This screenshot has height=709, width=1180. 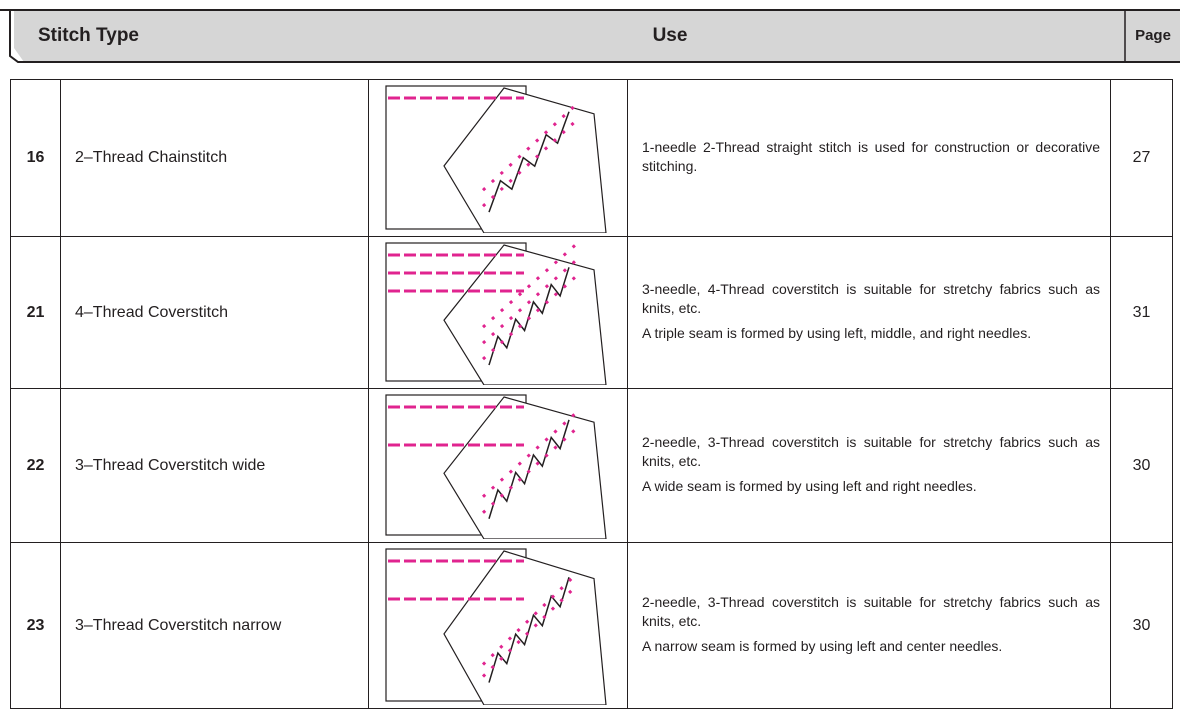 What do you see at coordinates (590, 36) in the screenshot?
I see `header-bar` at bounding box center [590, 36].